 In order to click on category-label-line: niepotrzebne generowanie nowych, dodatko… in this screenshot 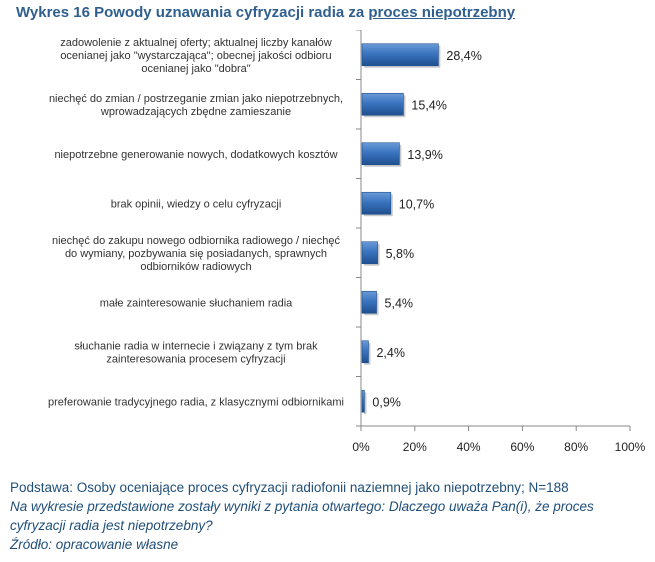, I will do `click(195, 155)`.